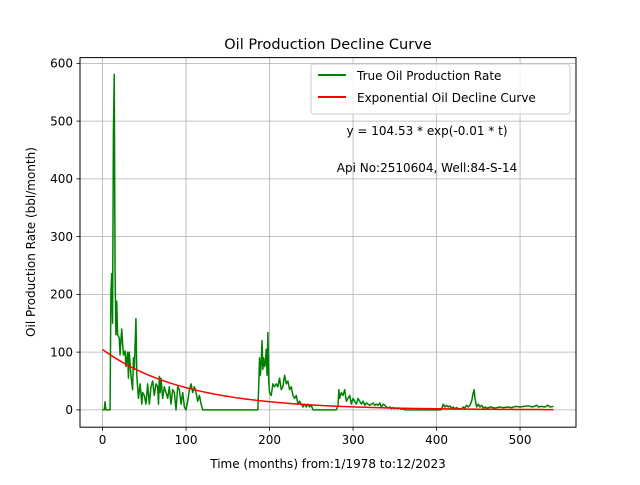 This screenshot has width=640, height=485. What do you see at coordinates (186, 440) in the screenshot?
I see `x-tick-label: 100` at bounding box center [186, 440].